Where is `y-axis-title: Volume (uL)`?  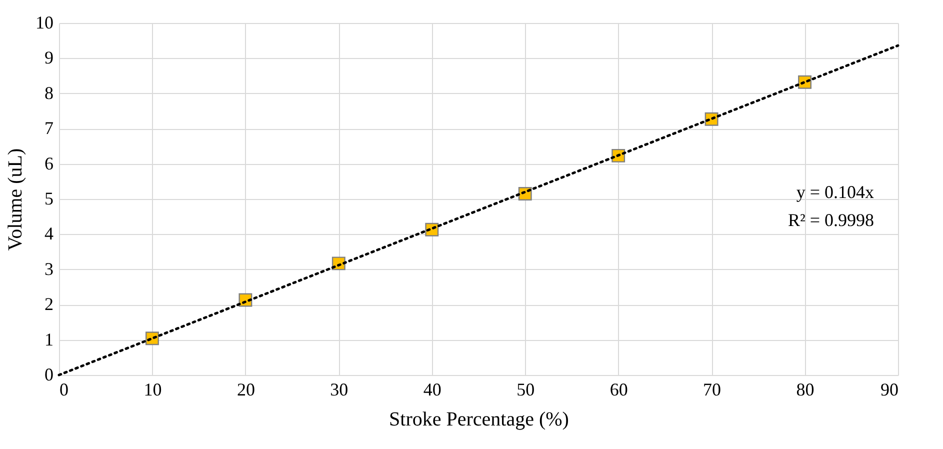 y-axis-title: Volume (uL) is located at coordinates (15, 199).